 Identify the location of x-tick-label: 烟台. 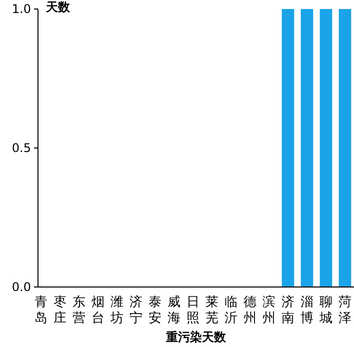
(98, 310).